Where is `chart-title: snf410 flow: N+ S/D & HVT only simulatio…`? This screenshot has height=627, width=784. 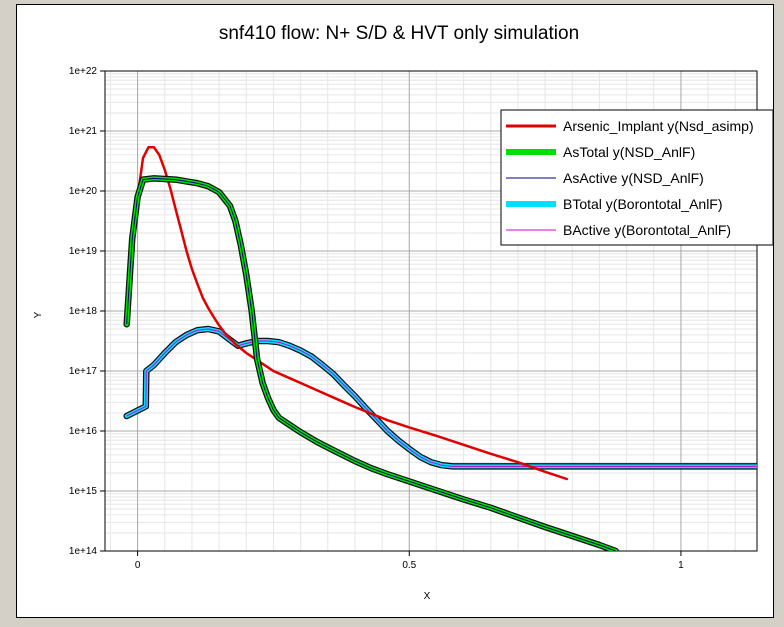
chart-title: snf410 flow: N+ S/D & HVT only simulatio… is located at coordinates (399, 33).